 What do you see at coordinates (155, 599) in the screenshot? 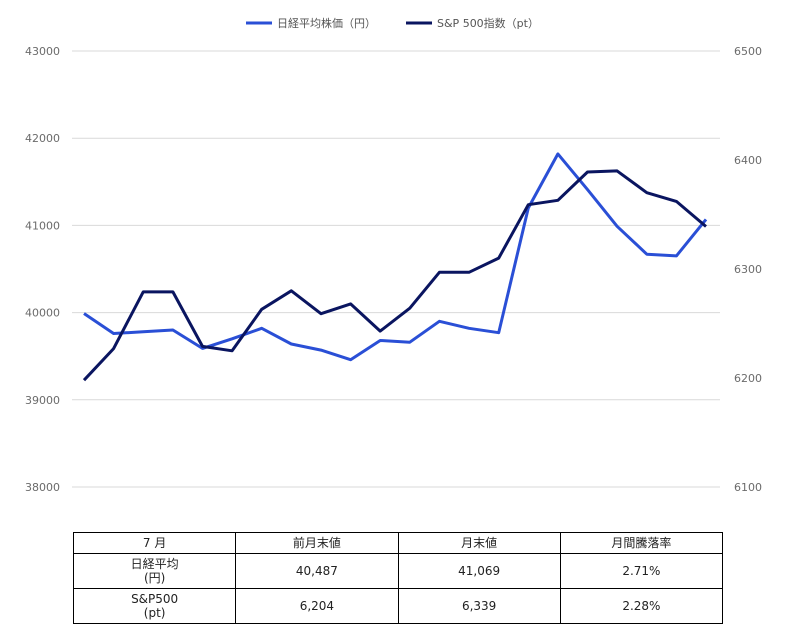
I see `row-label-line1: S&P500` at bounding box center [155, 599].